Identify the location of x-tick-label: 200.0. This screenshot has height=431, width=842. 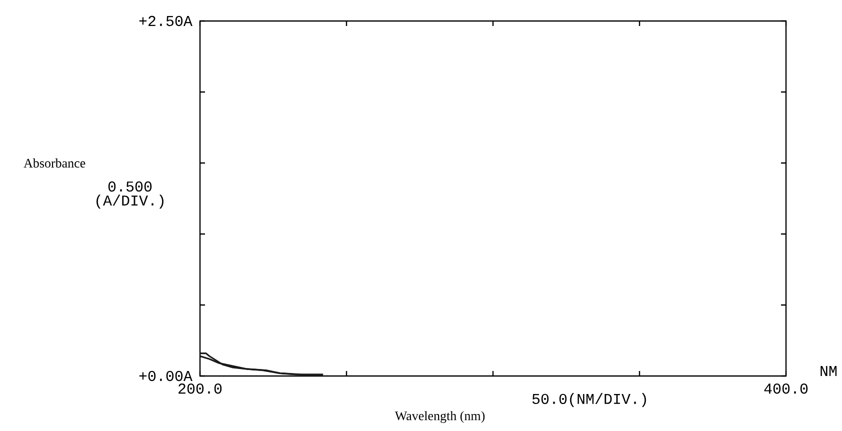
(200, 389).